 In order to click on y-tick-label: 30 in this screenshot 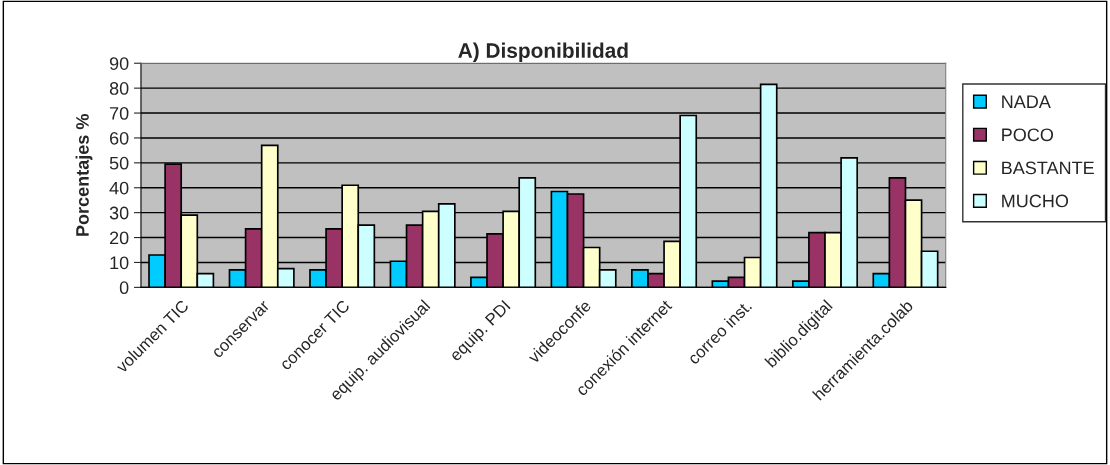, I will do `click(119, 213)`.